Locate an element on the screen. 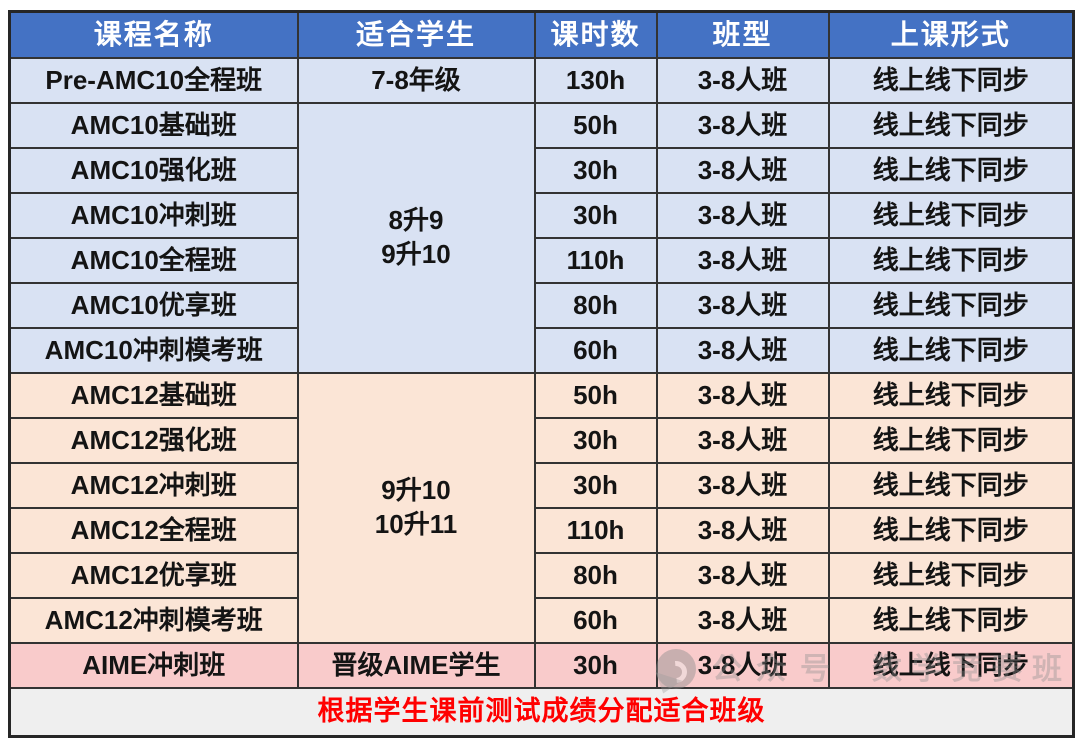 The height and width of the screenshot is (738, 1080). students-cell: 晋级AIME学生 is located at coordinates (416, 665).